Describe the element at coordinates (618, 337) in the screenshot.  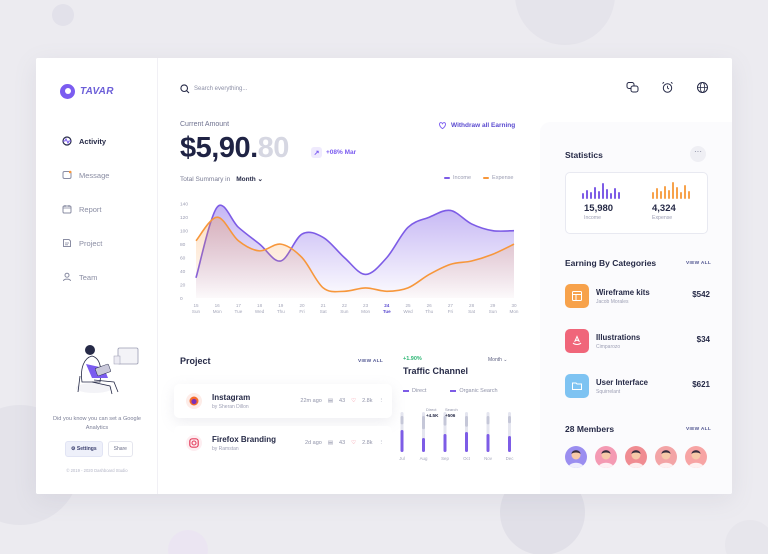
I see `category-name: Illustrations` at that location.